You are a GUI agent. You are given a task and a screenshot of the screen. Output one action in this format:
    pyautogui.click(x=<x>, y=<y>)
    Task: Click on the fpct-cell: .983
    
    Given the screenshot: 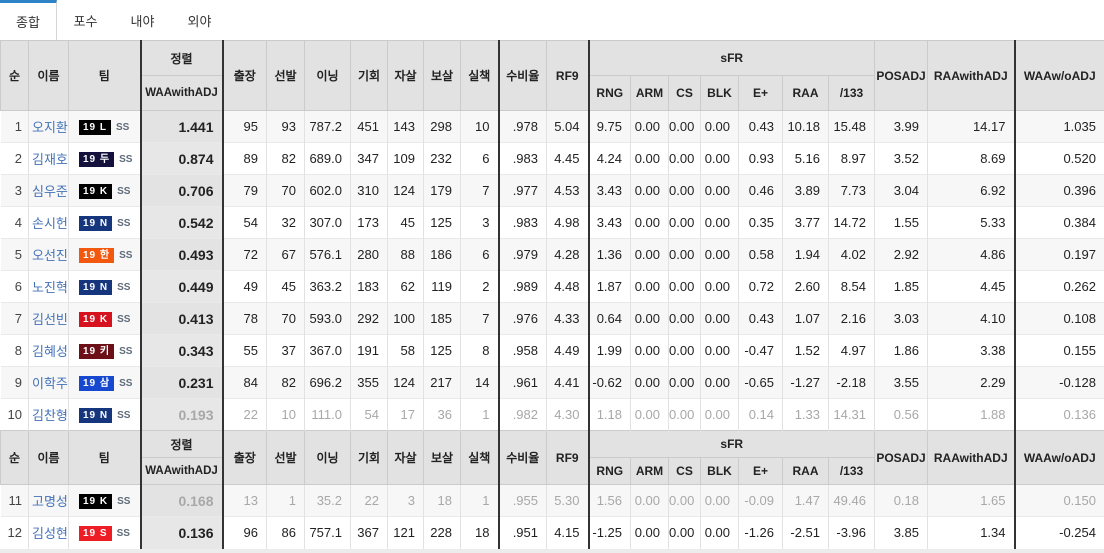 What is the action you would take?
    pyautogui.click(x=523, y=223)
    